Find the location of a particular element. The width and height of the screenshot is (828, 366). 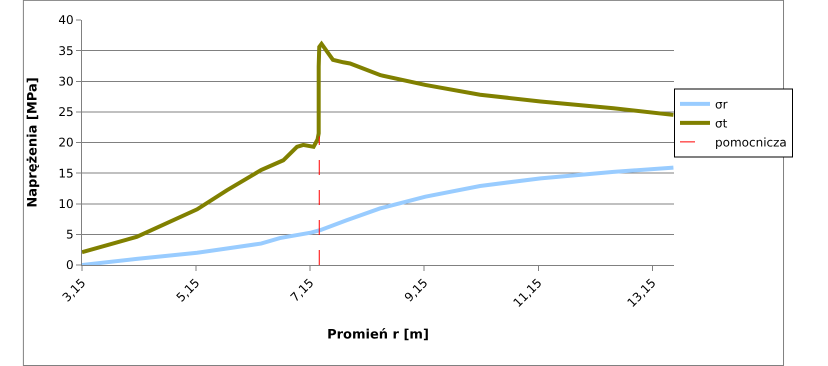

y-tick-label: 10 is located at coordinates (66, 203).